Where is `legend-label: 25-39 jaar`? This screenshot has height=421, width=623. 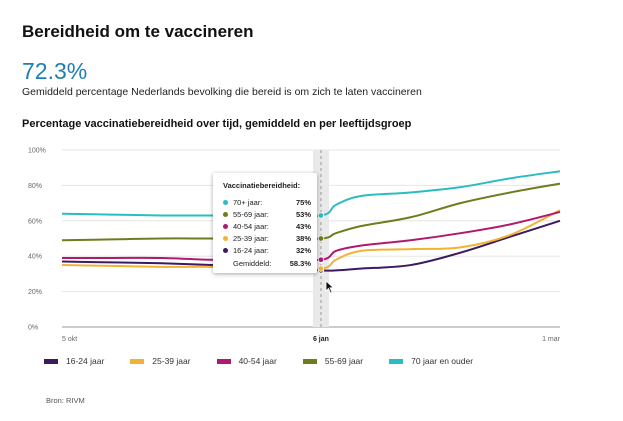 legend-label: 25-39 jaar is located at coordinates (171, 361).